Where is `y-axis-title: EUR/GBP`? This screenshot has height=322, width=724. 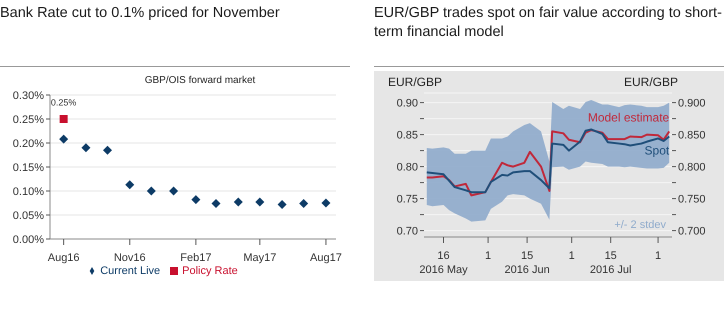
y-axis-title: EUR/GBP is located at coordinates (415, 82).